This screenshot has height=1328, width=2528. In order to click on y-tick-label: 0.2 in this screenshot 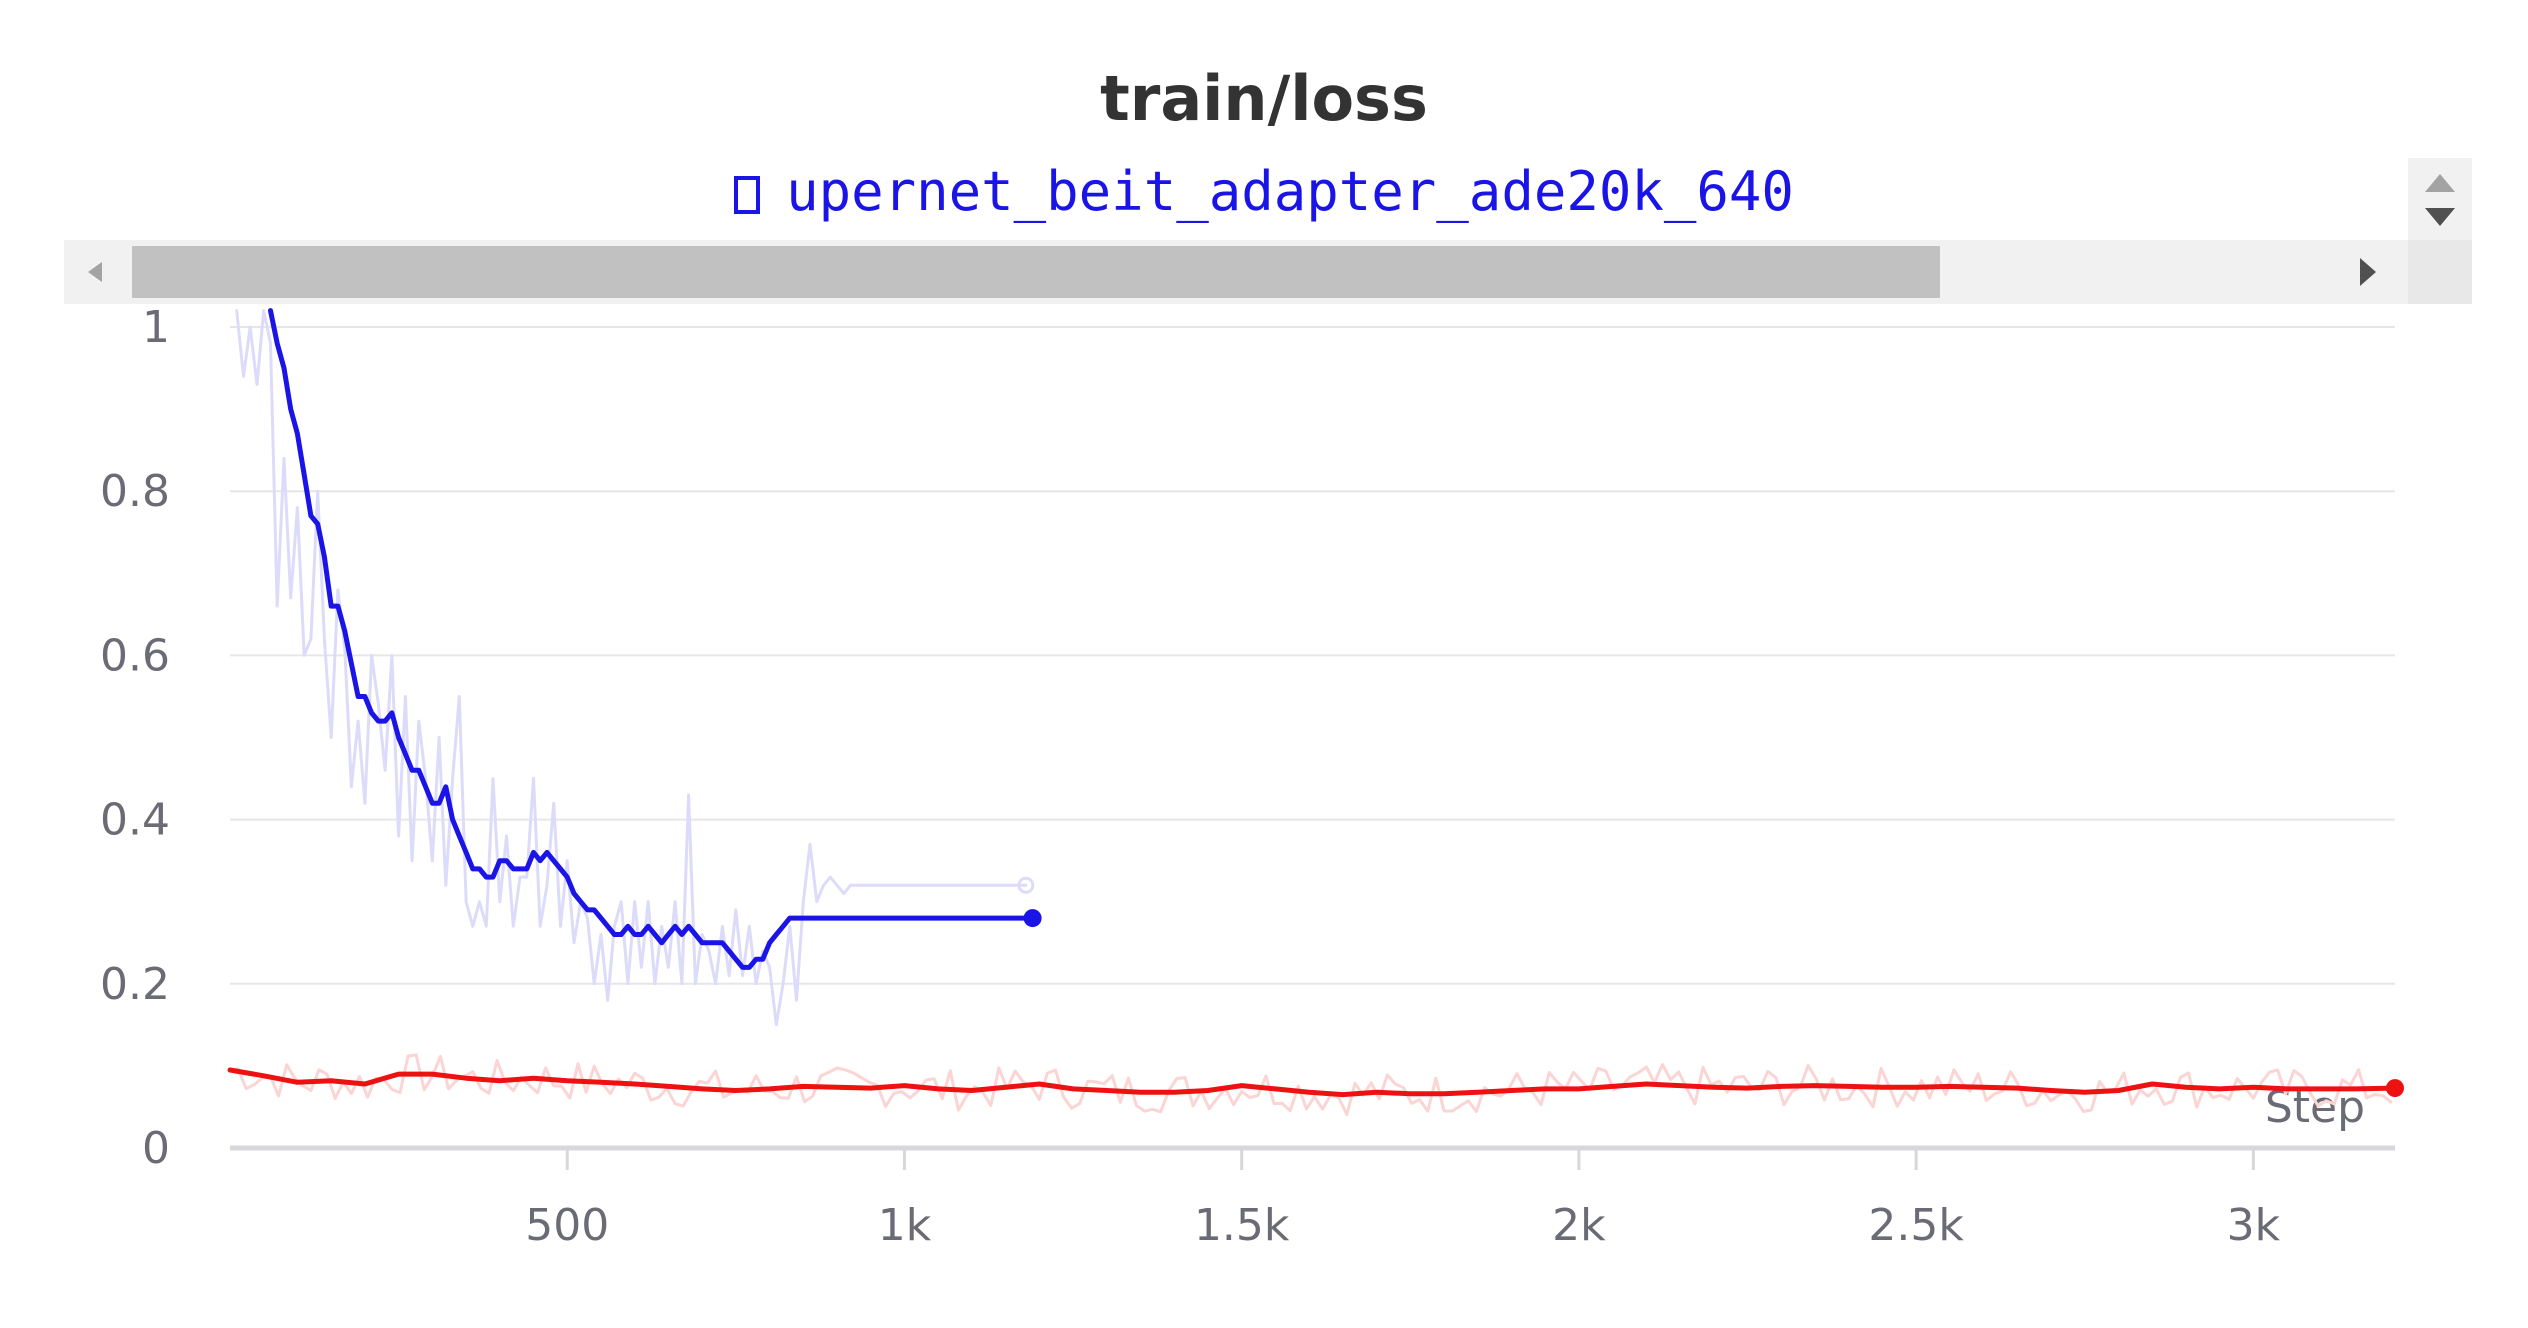, I will do `click(135, 984)`.